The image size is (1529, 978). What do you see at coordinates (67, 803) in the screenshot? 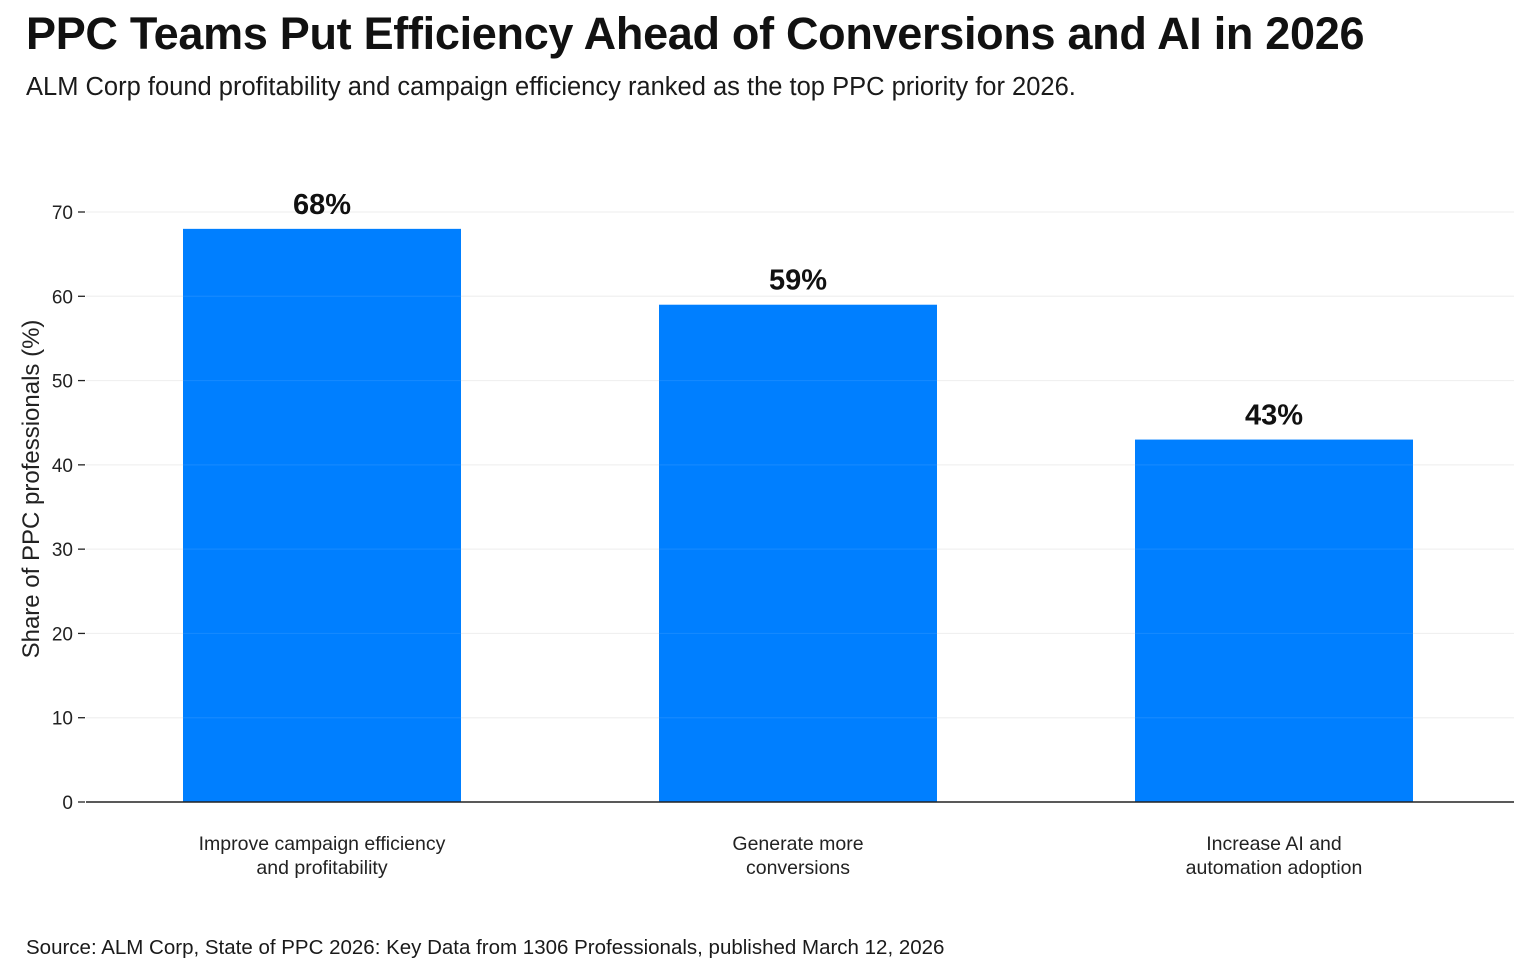
I see `y-tick-label: 0` at bounding box center [67, 803].